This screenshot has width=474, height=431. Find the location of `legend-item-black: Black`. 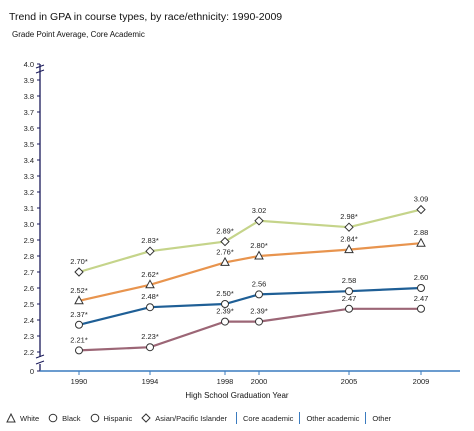

legend-item-black: Black is located at coordinates (64, 418).